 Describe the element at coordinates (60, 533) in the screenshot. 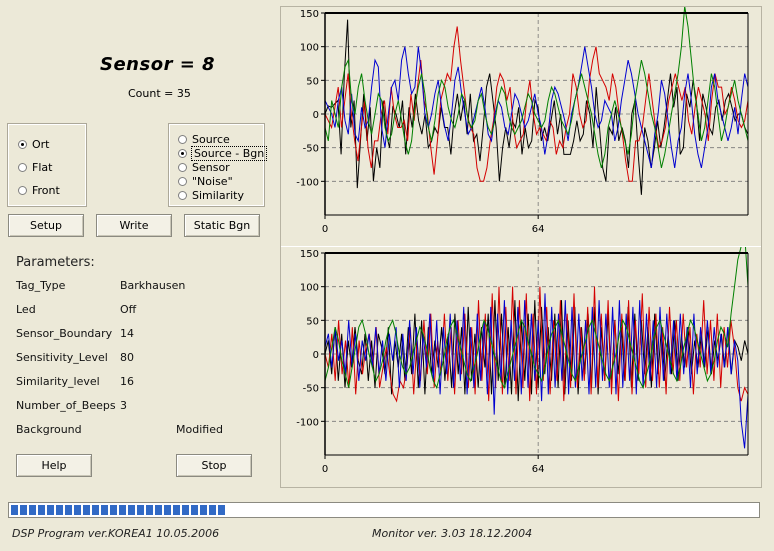

I see `dsp-version-label: DSP Program ver.` at that location.